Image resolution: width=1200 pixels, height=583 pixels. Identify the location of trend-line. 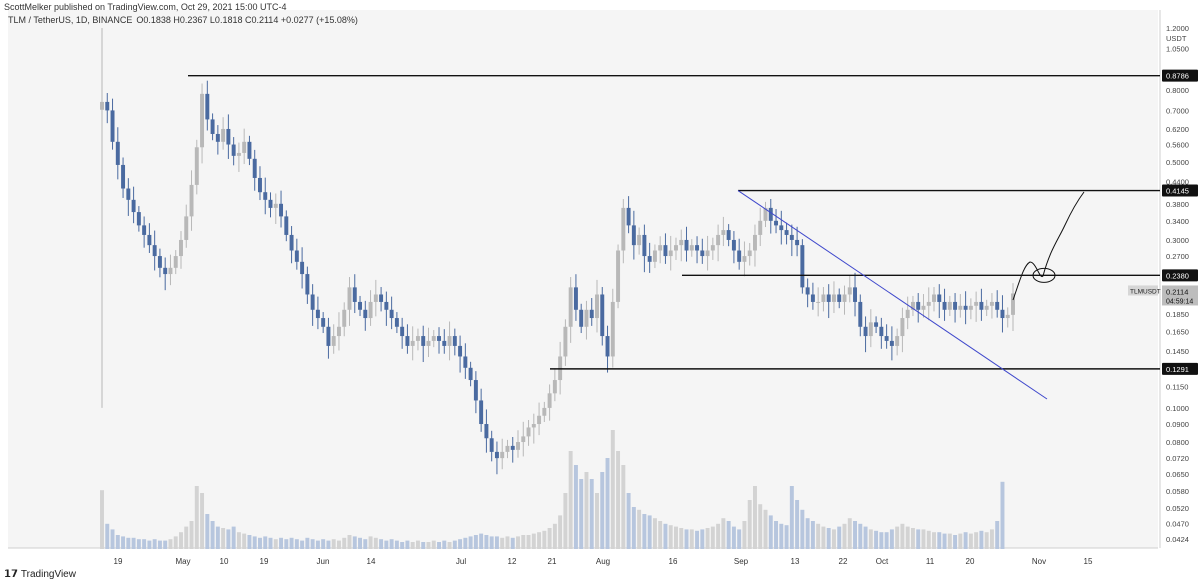
(892, 295).